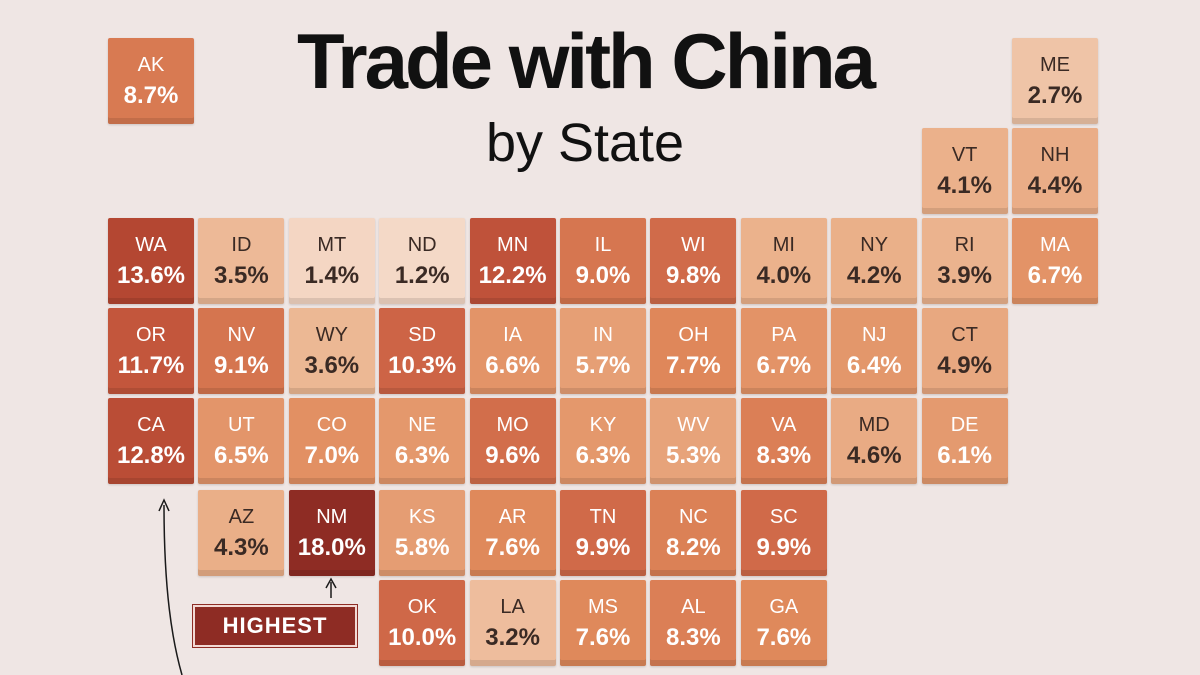  Describe the element at coordinates (241, 425) in the screenshot. I see `state-abbr: UT` at that location.